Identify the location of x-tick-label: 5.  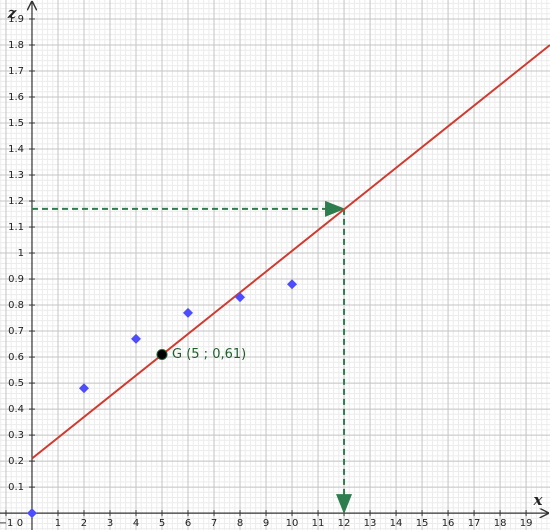
(162, 523).